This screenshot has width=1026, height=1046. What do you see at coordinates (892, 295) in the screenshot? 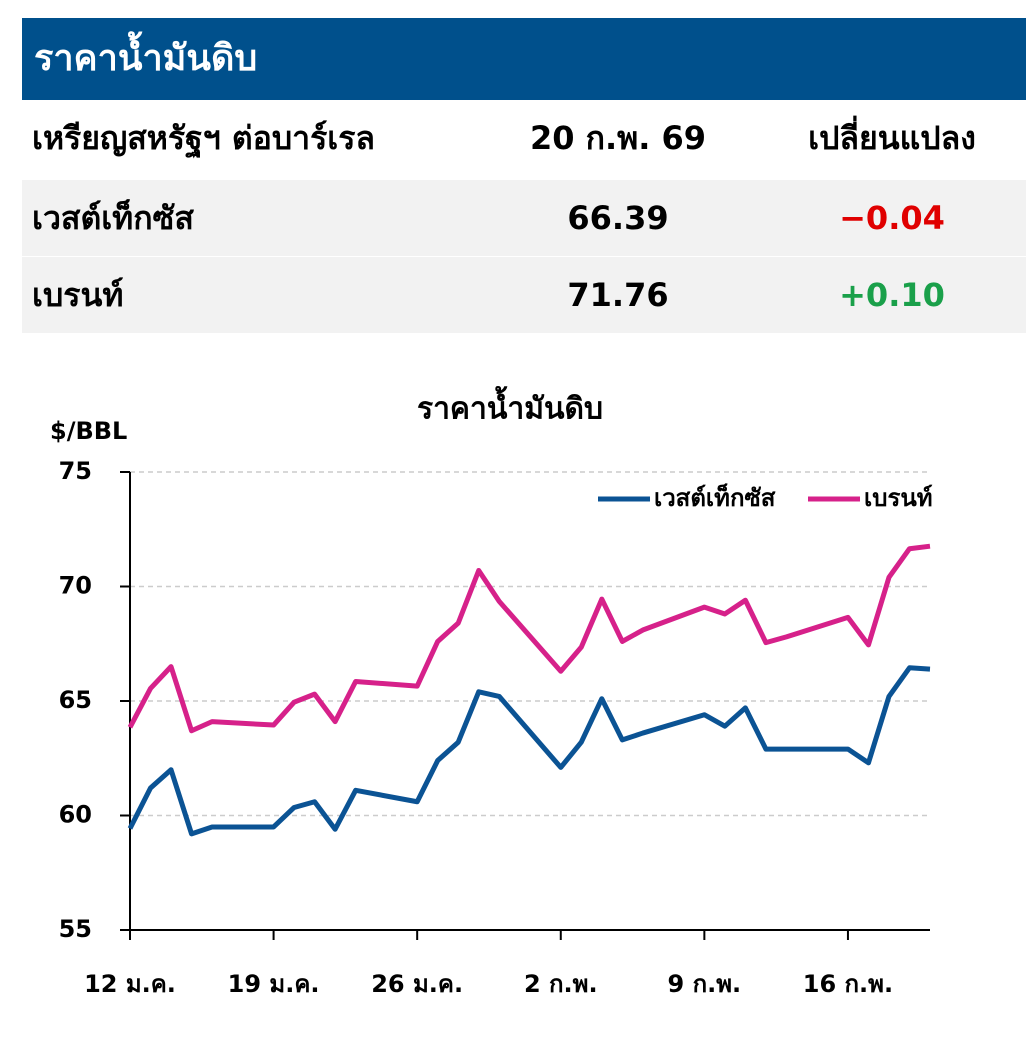
I see `cell: +0.10` at bounding box center [892, 295].